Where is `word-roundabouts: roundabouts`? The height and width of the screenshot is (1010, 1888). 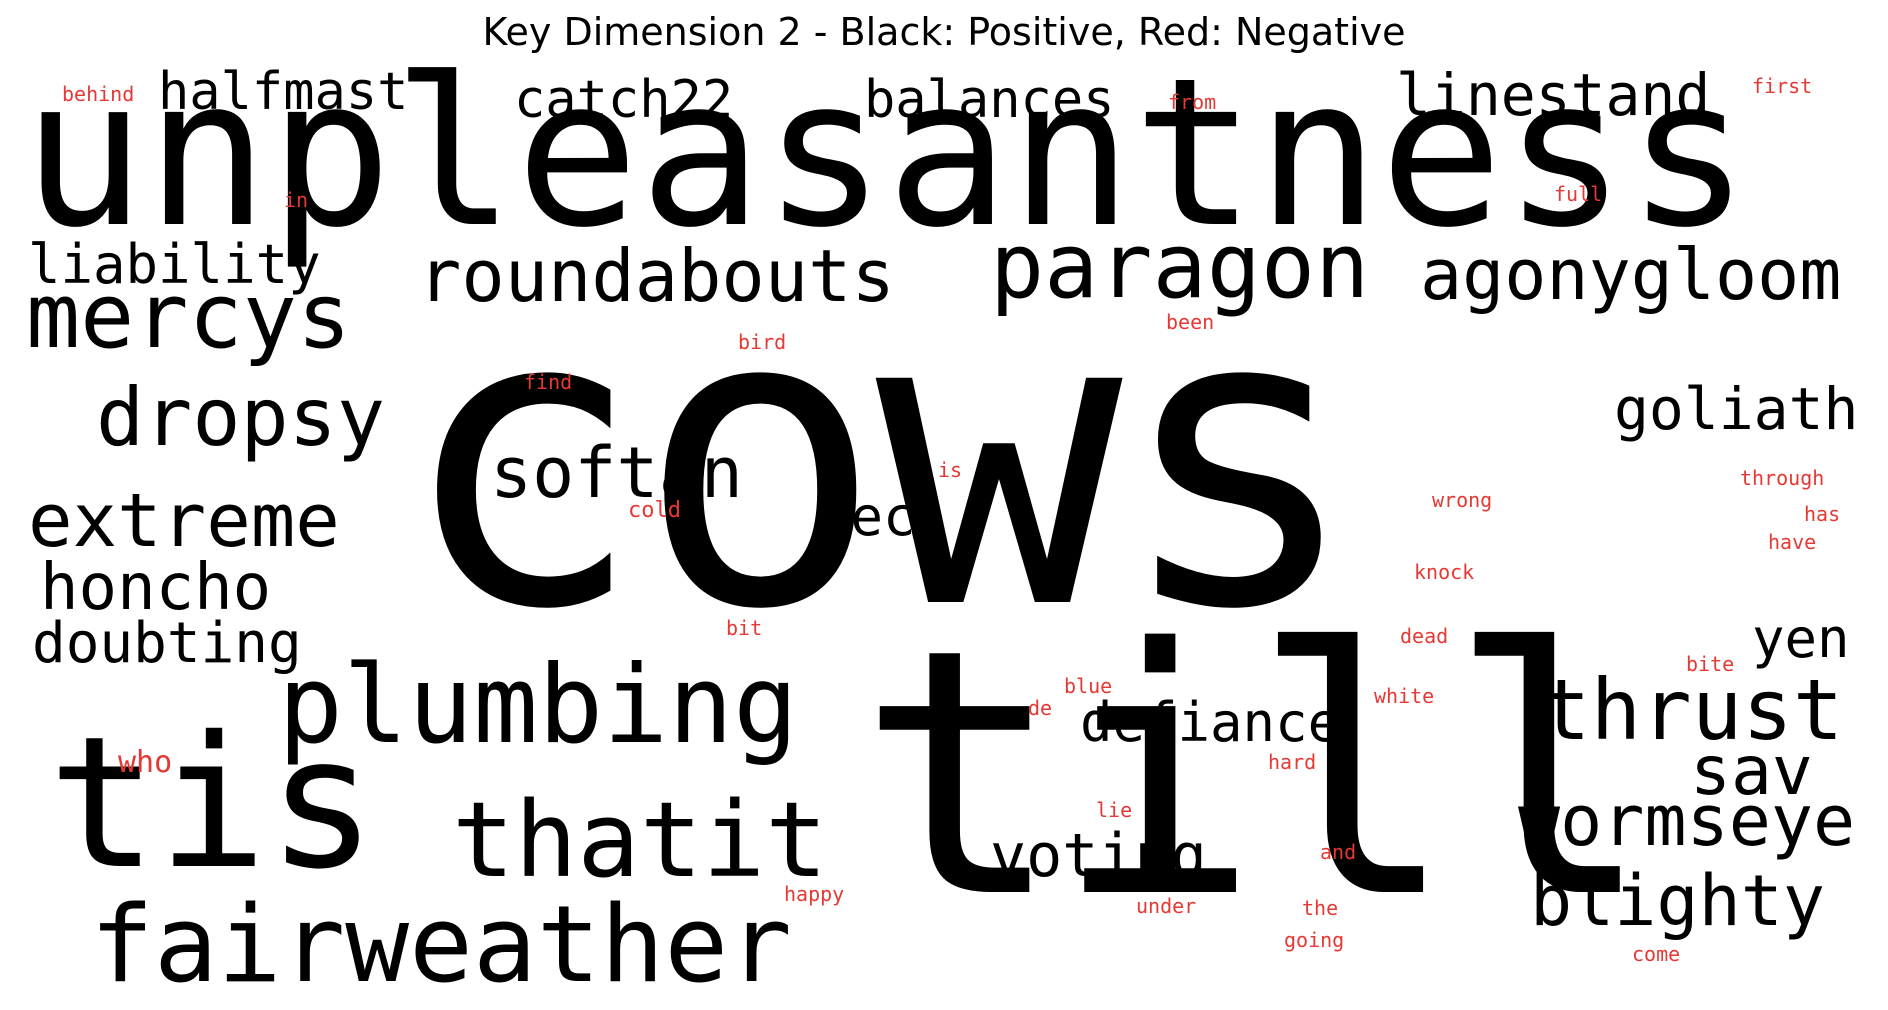
word-roundabouts: roundabouts is located at coordinates (656, 276).